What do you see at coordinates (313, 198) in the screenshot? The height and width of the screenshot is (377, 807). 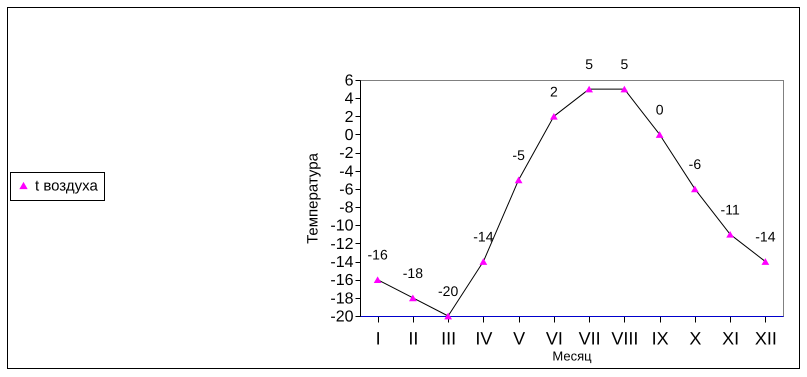 I see `y-axis-title: Температура` at bounding box center [313, 198].